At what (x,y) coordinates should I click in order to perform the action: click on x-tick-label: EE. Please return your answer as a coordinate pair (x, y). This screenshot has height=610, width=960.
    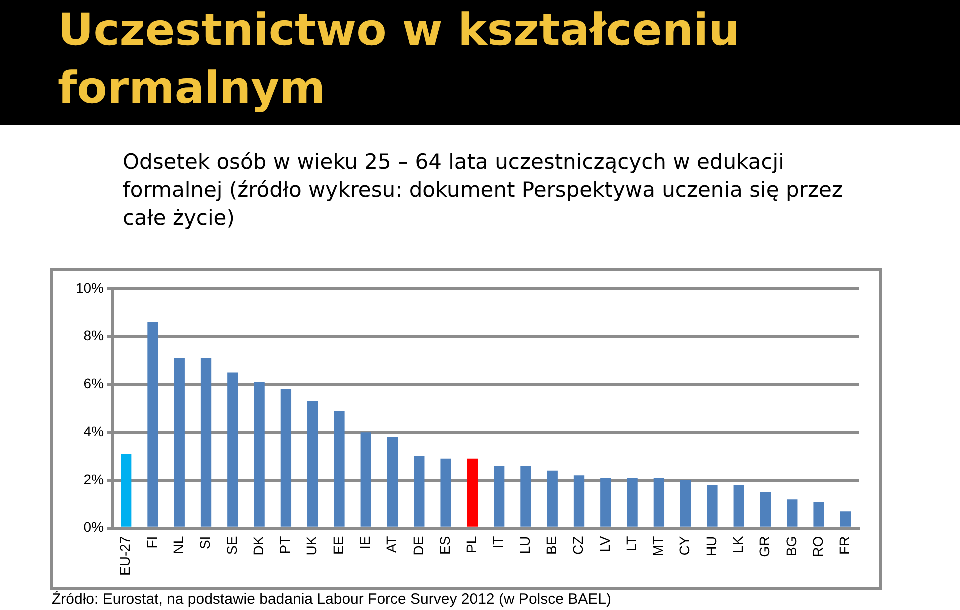
    Looking at the image, I should click on (338, 546).